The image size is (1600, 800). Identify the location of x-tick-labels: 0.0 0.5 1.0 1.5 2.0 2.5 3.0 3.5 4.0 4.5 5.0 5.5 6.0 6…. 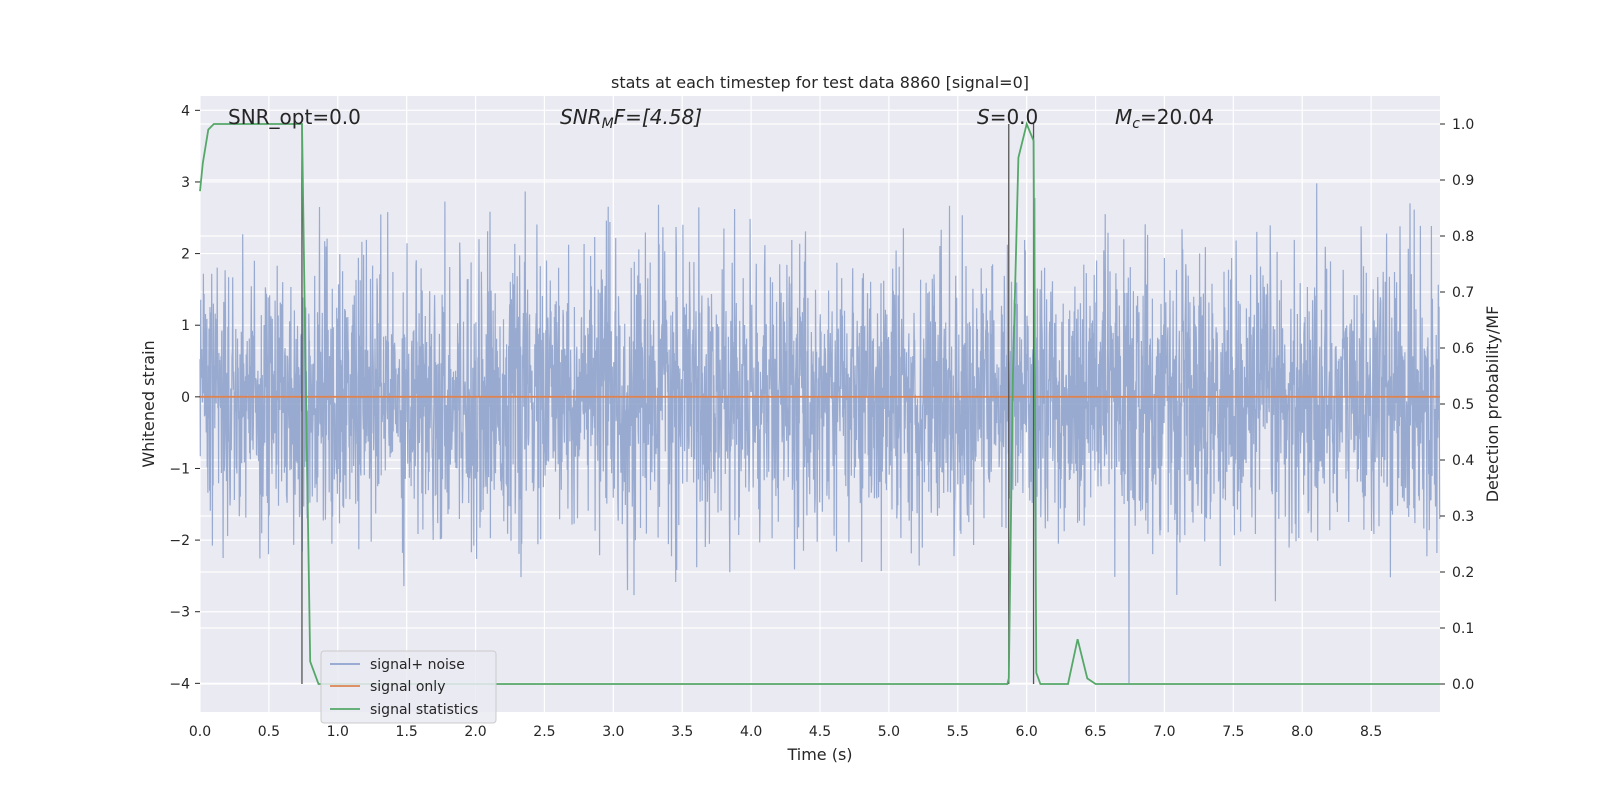
(785, 732).